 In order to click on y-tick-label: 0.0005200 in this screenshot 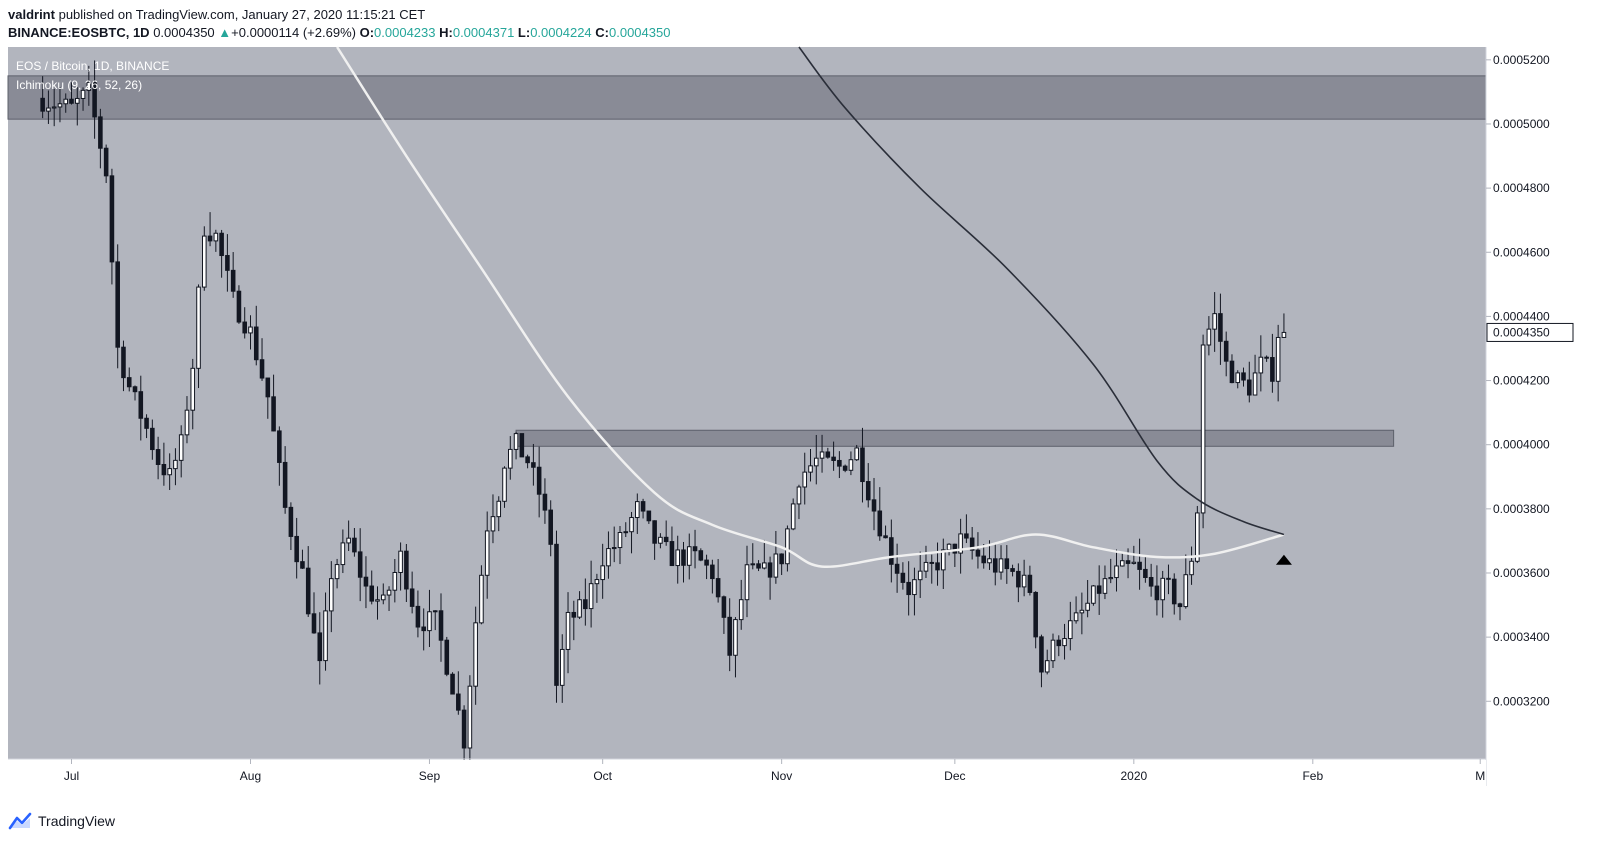, I will do `click(1521, 60)`.